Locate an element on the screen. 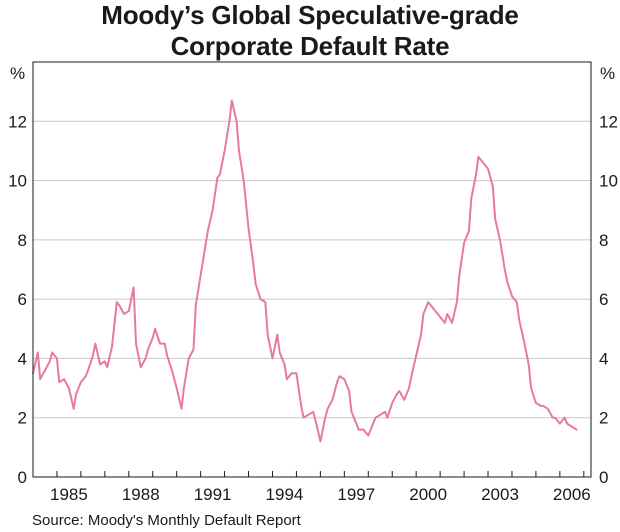 The image size is (620, 532). y-axis-unit-left: % is located at coordinates (17, 73).